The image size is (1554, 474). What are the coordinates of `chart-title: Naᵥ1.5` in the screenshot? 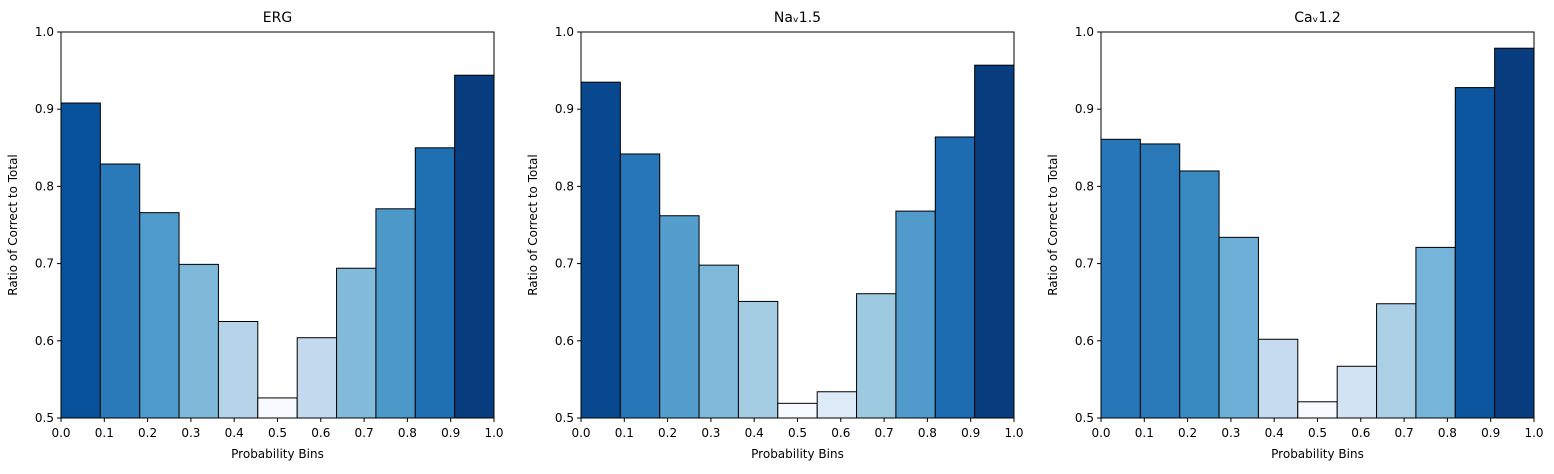 It's located at (797, 18).